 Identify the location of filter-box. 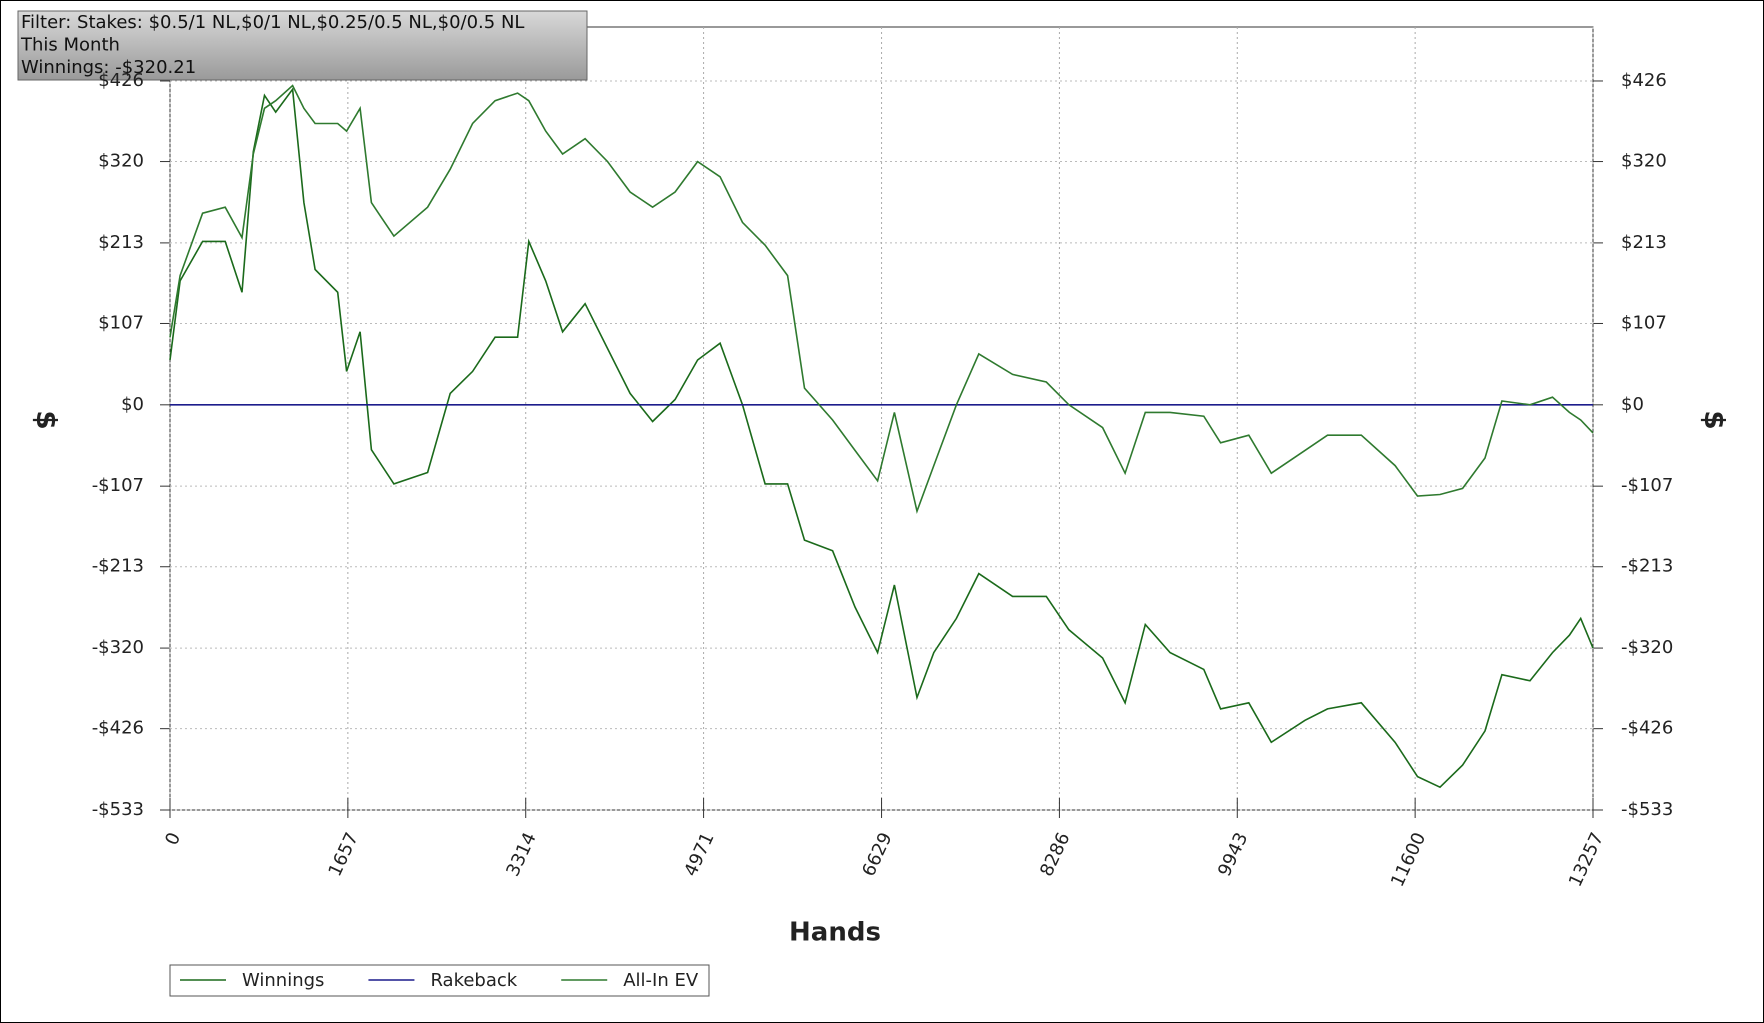
(302, 45).